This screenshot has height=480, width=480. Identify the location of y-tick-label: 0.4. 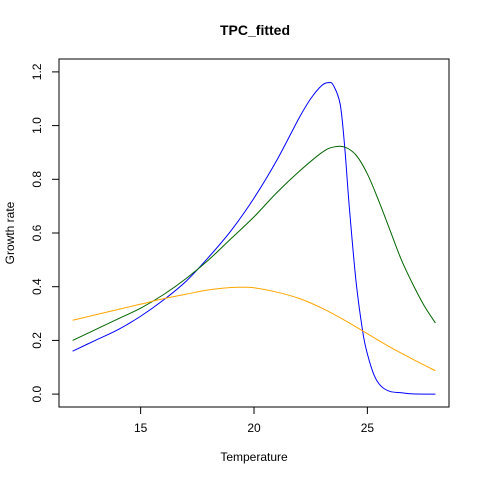
(37, 286).